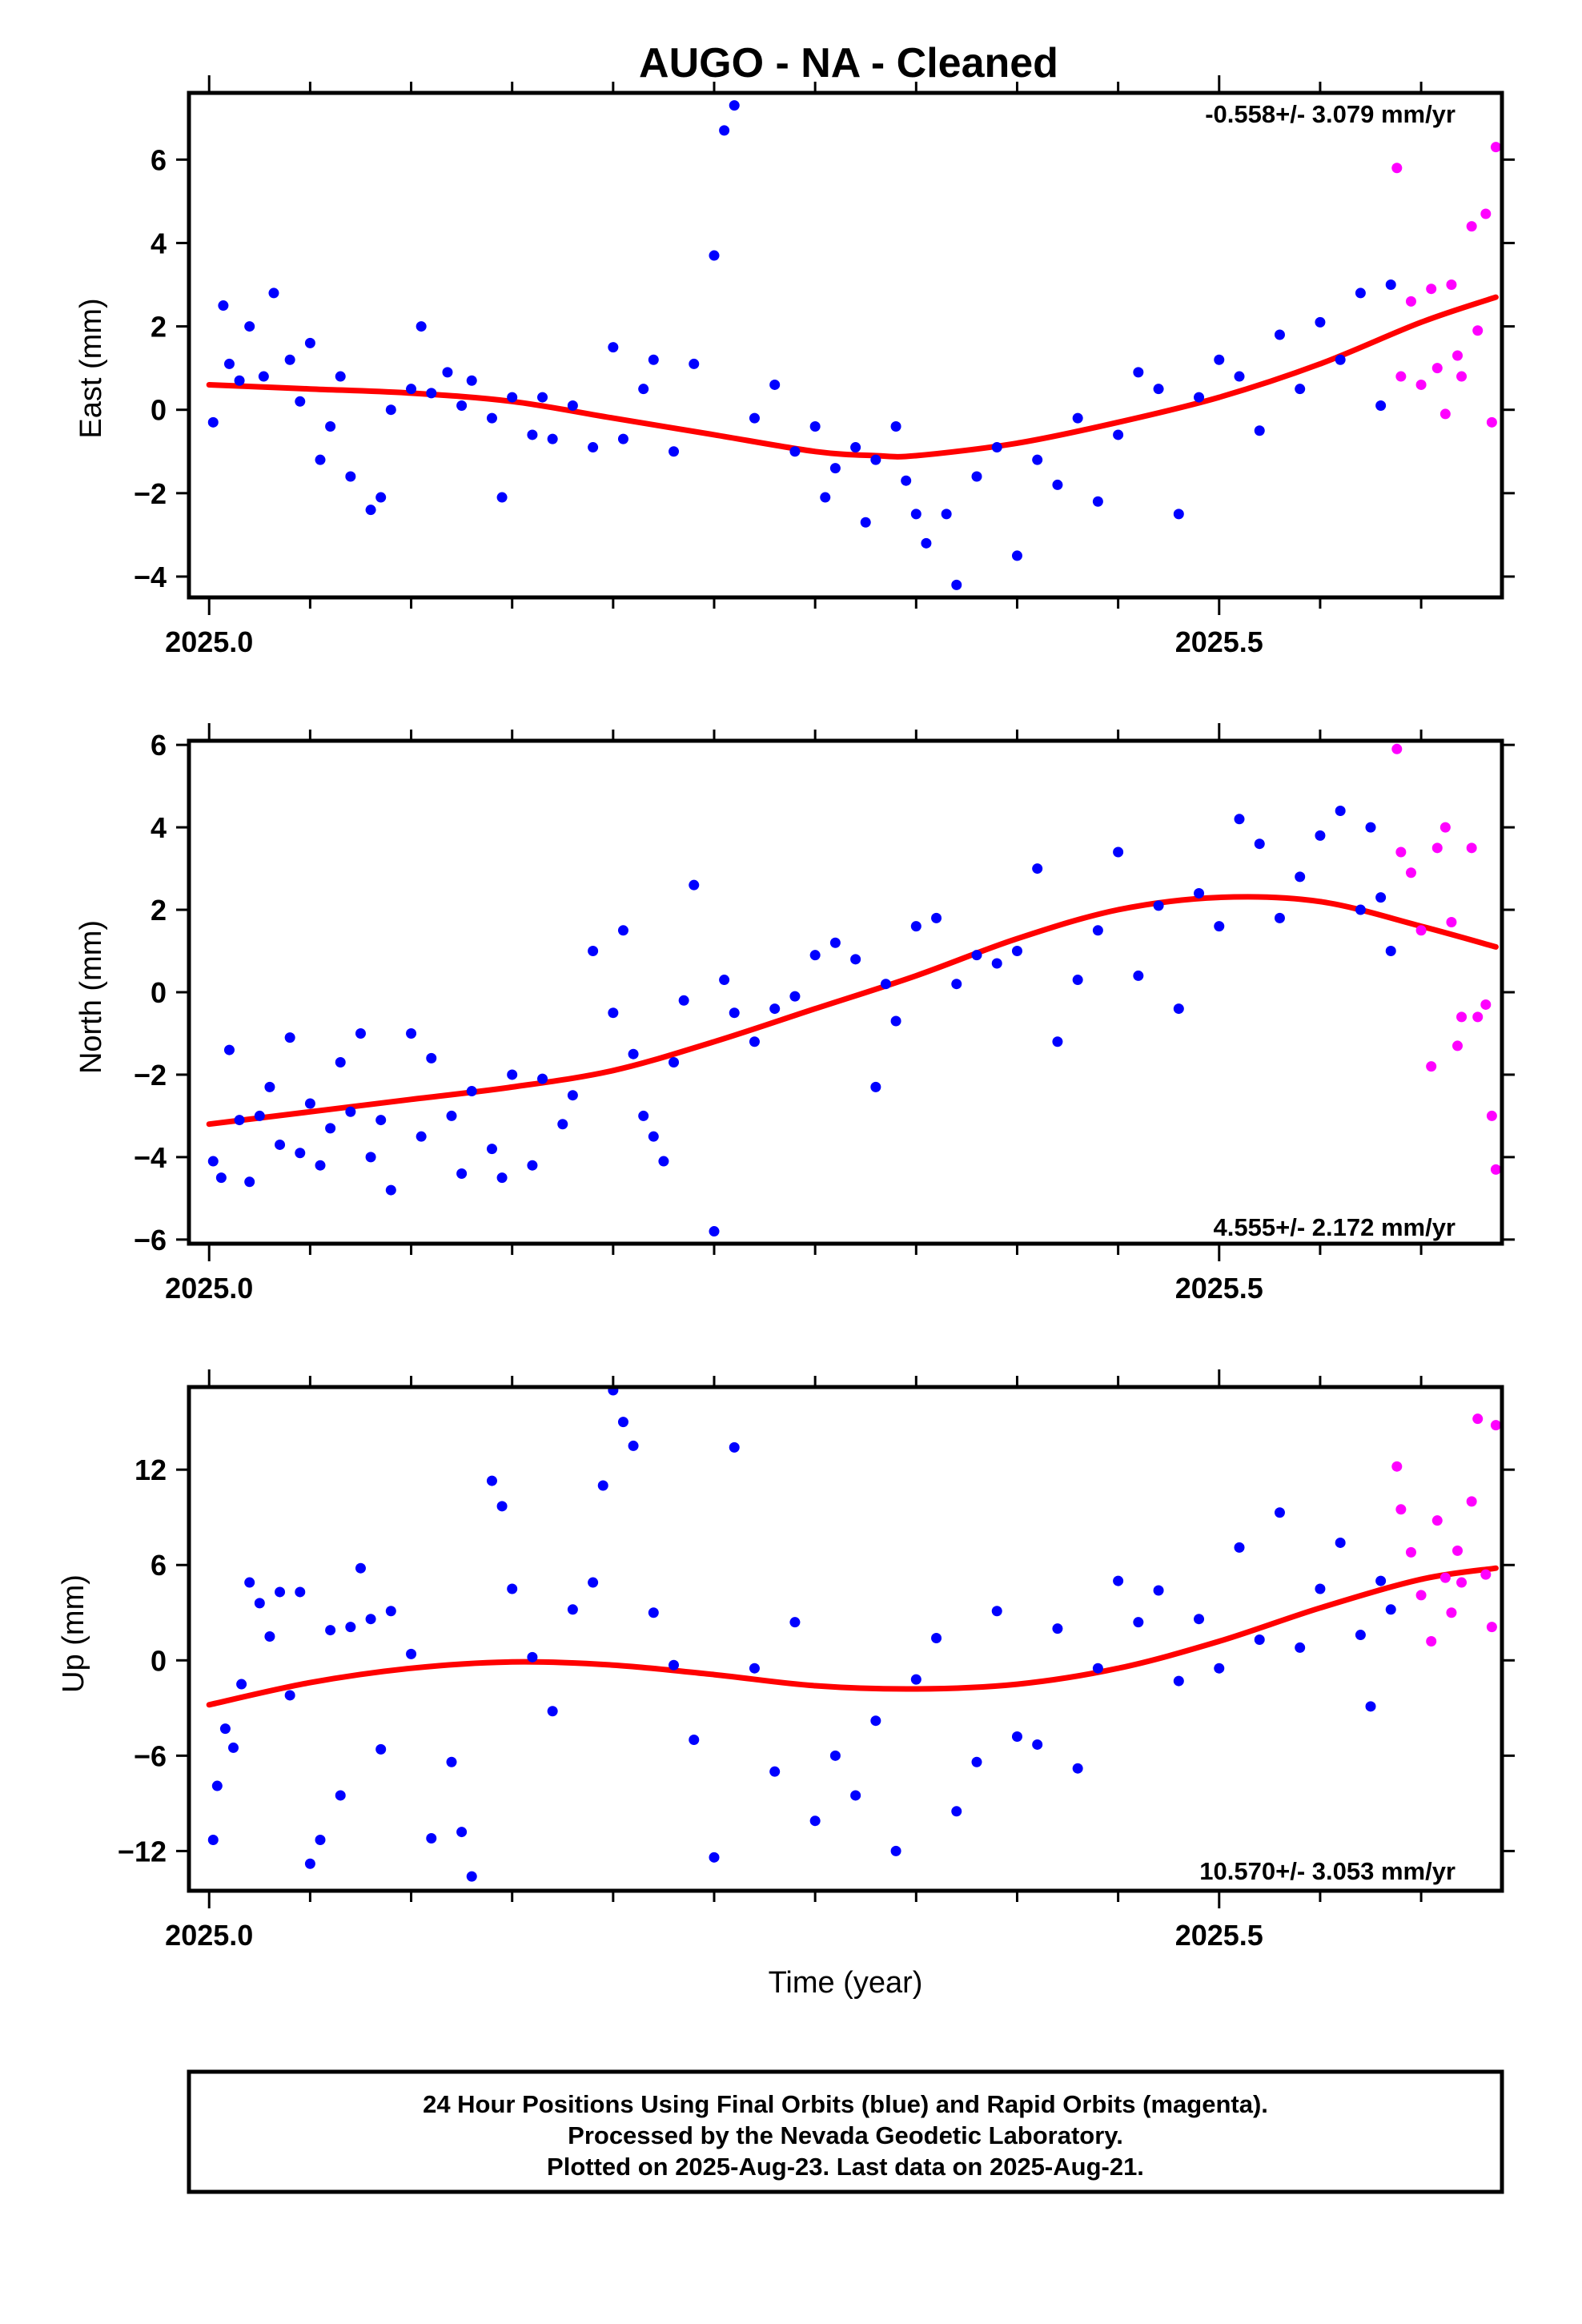 Image resolution: width=1582 pixels, height=2324 pixels. I want to click on east-y-tick-label: −2, so click(151, 493).